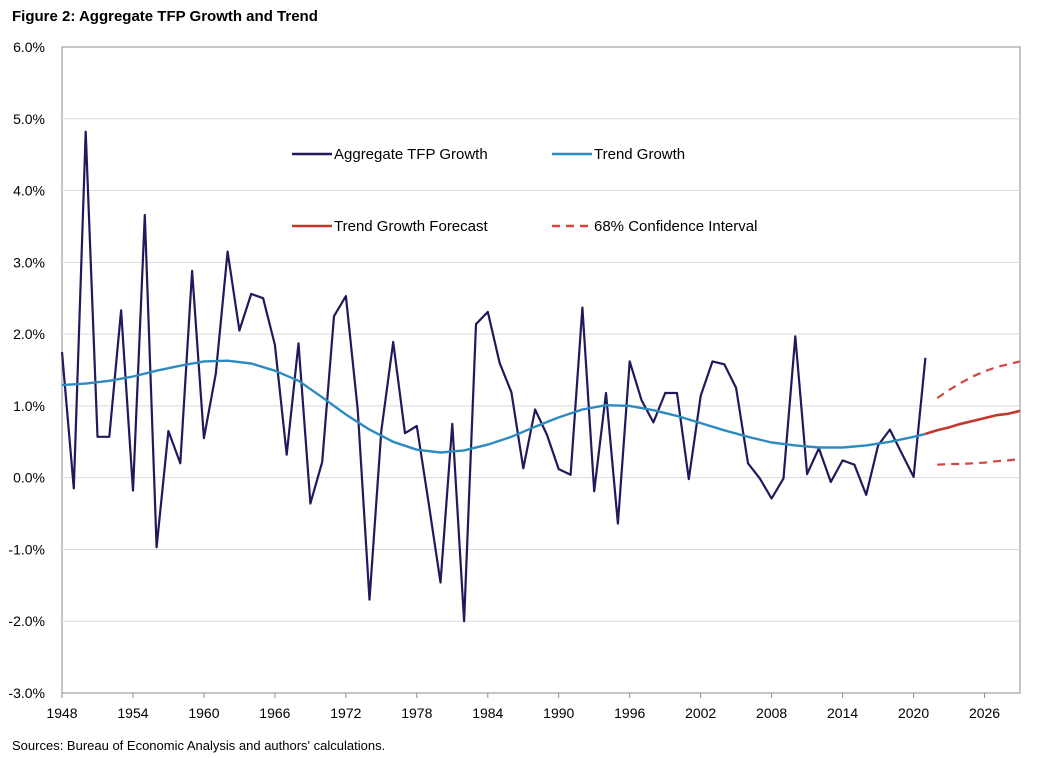 This screenshot has height=758, width=1044. What do you see at coordinates (132, 713) in the screenshot?
I see `x-tick-label: 1954` at bounding box center [132, 713].